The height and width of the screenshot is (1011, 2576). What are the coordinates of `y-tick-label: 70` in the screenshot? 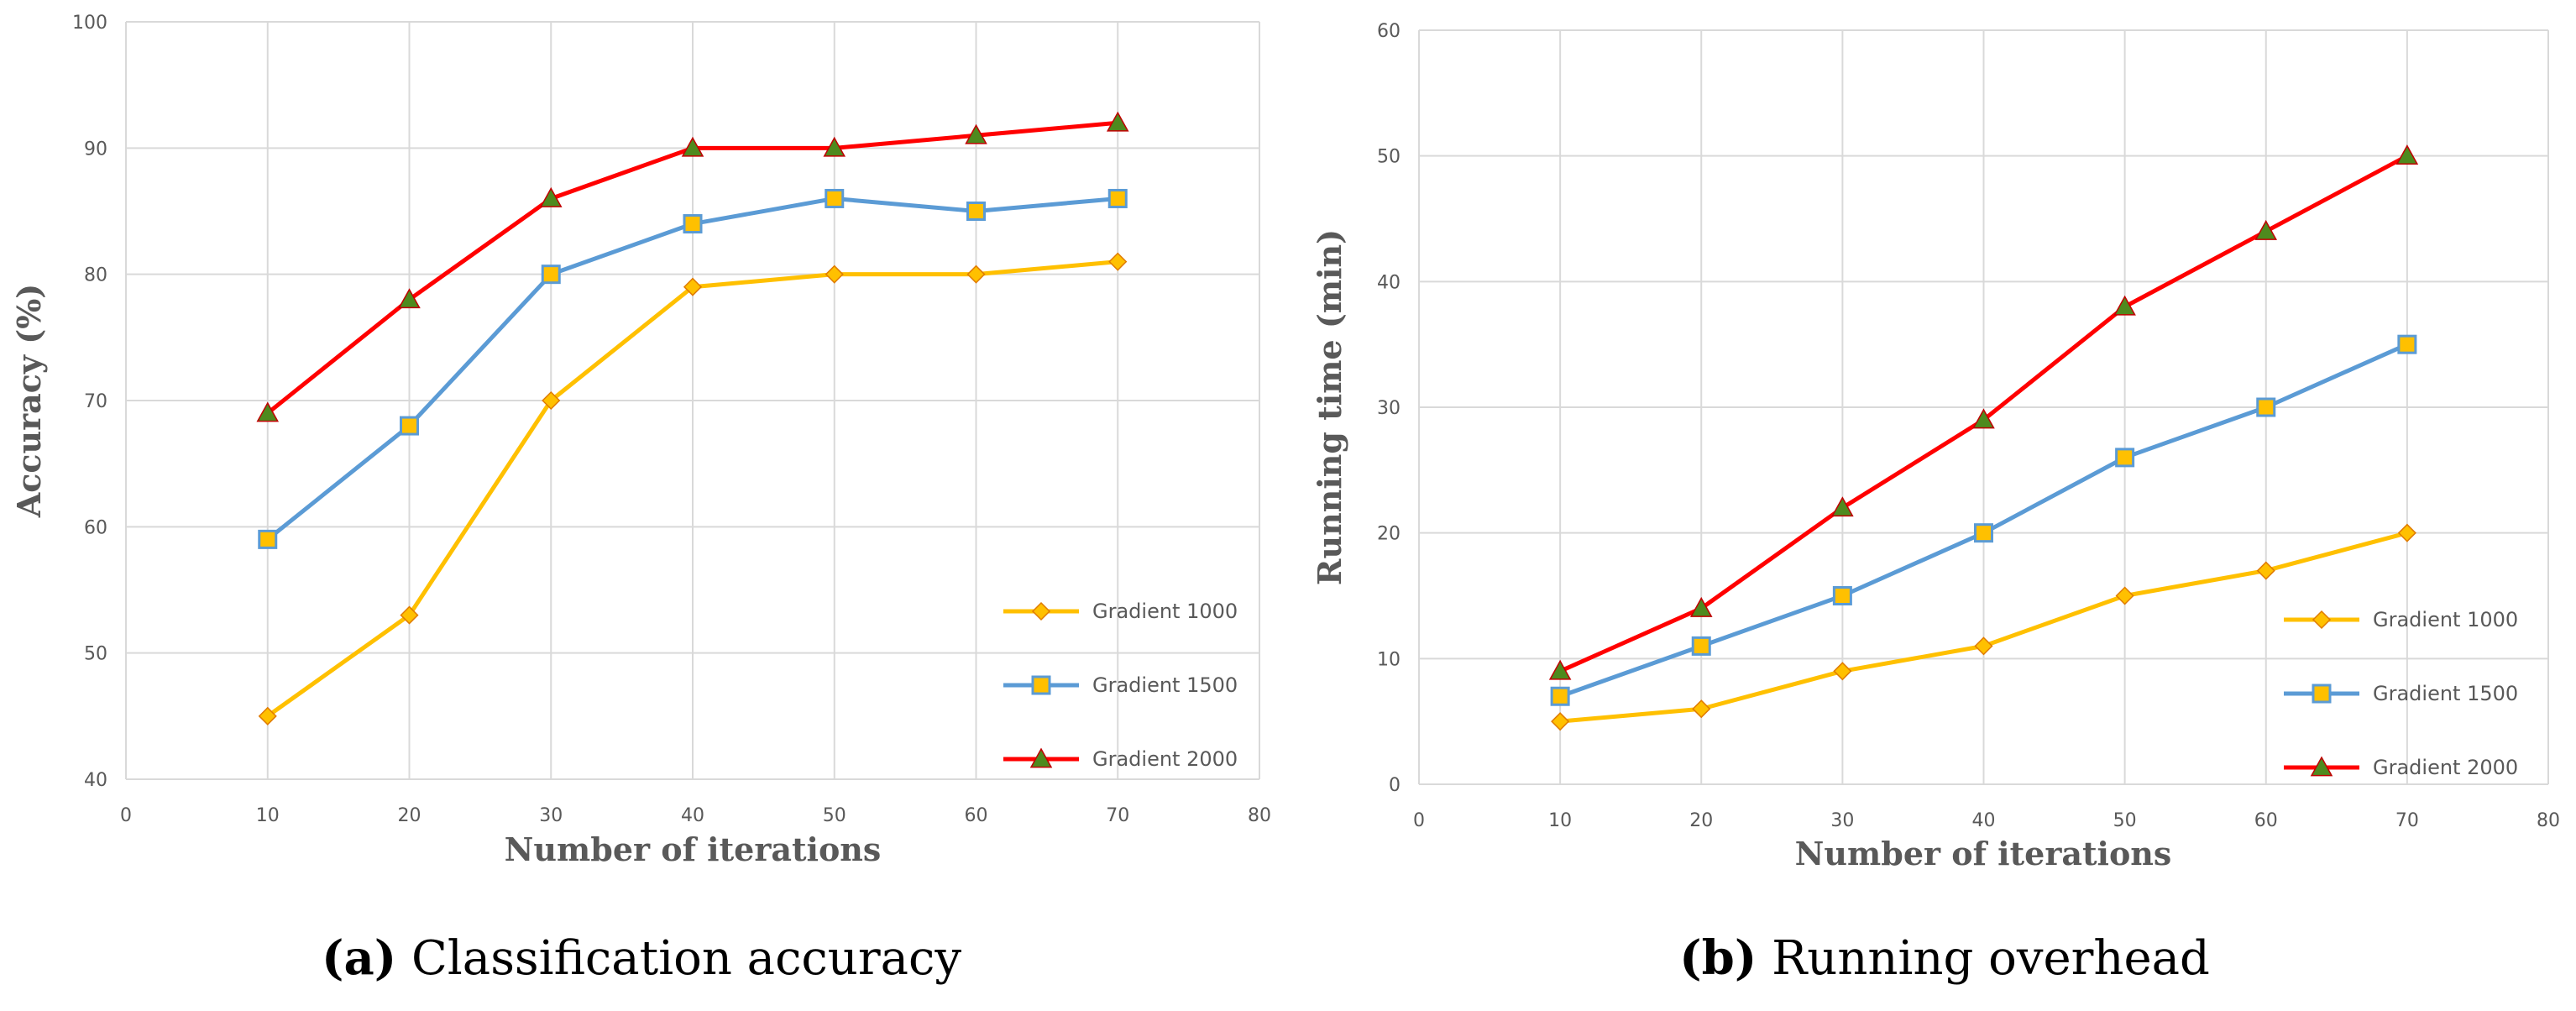 It's located at (96, 401).